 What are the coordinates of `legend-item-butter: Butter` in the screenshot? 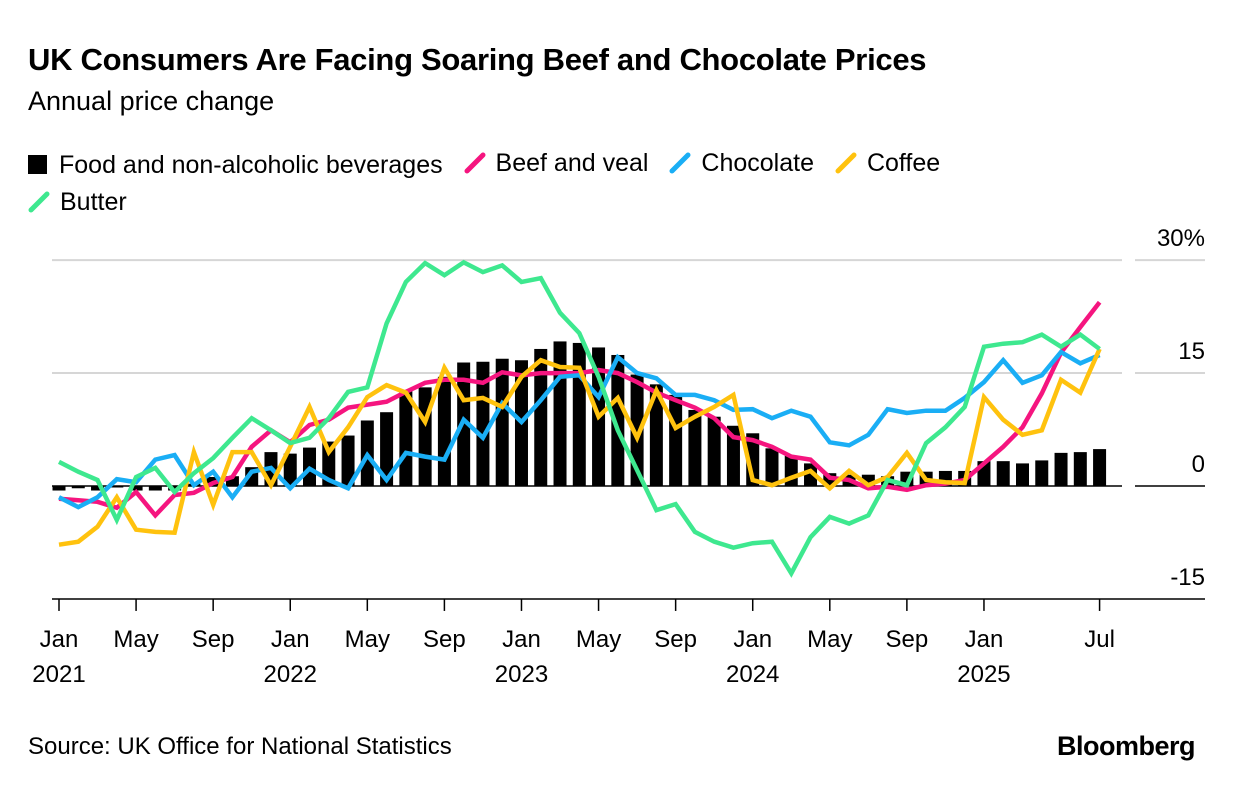 It's located at (77, 202).